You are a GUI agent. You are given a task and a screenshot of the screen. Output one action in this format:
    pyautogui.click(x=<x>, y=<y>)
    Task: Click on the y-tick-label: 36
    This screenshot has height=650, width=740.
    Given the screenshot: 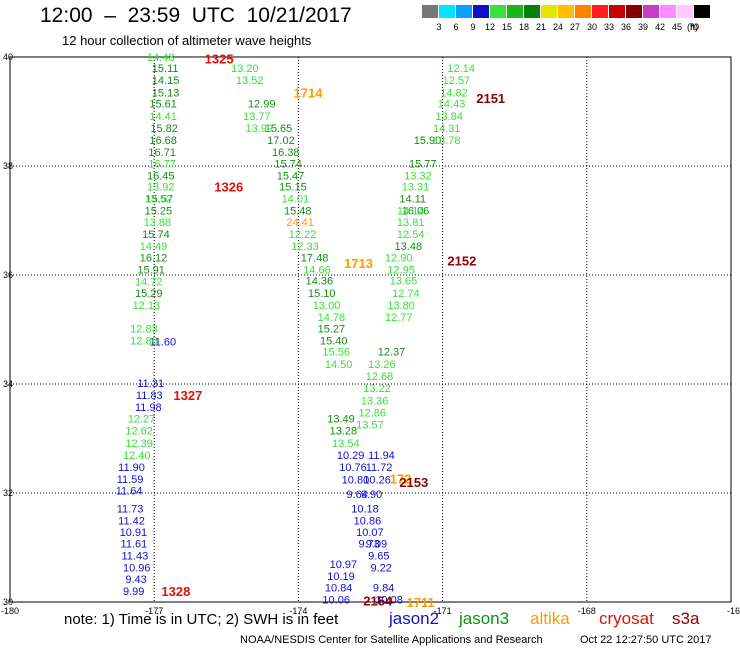 What is the action you would take?
    pyautogui.click(x=8, y=275)
    